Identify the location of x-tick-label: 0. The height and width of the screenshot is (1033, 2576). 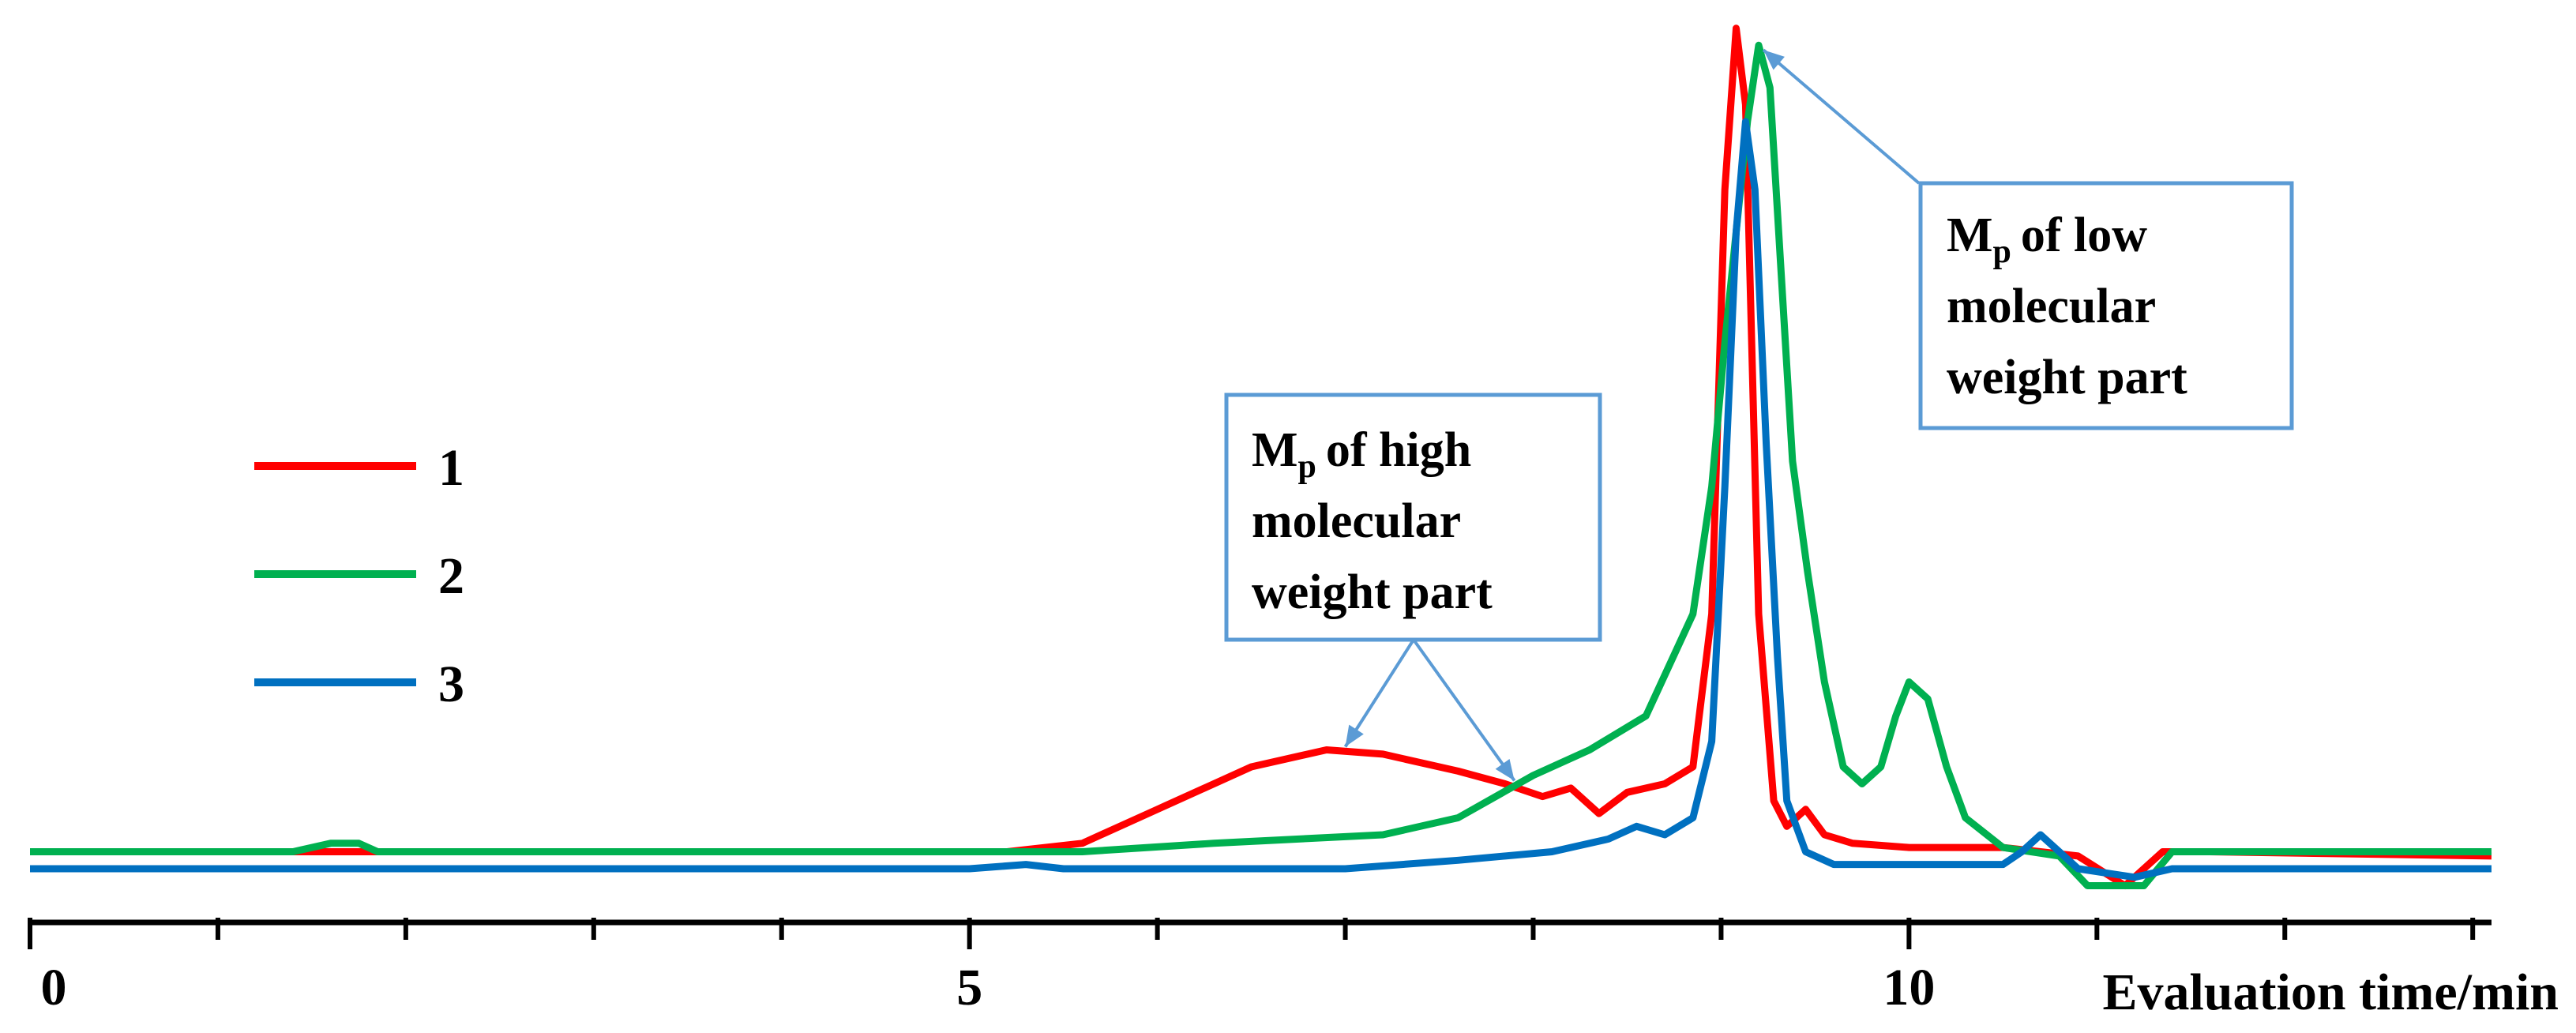
(54, 987).